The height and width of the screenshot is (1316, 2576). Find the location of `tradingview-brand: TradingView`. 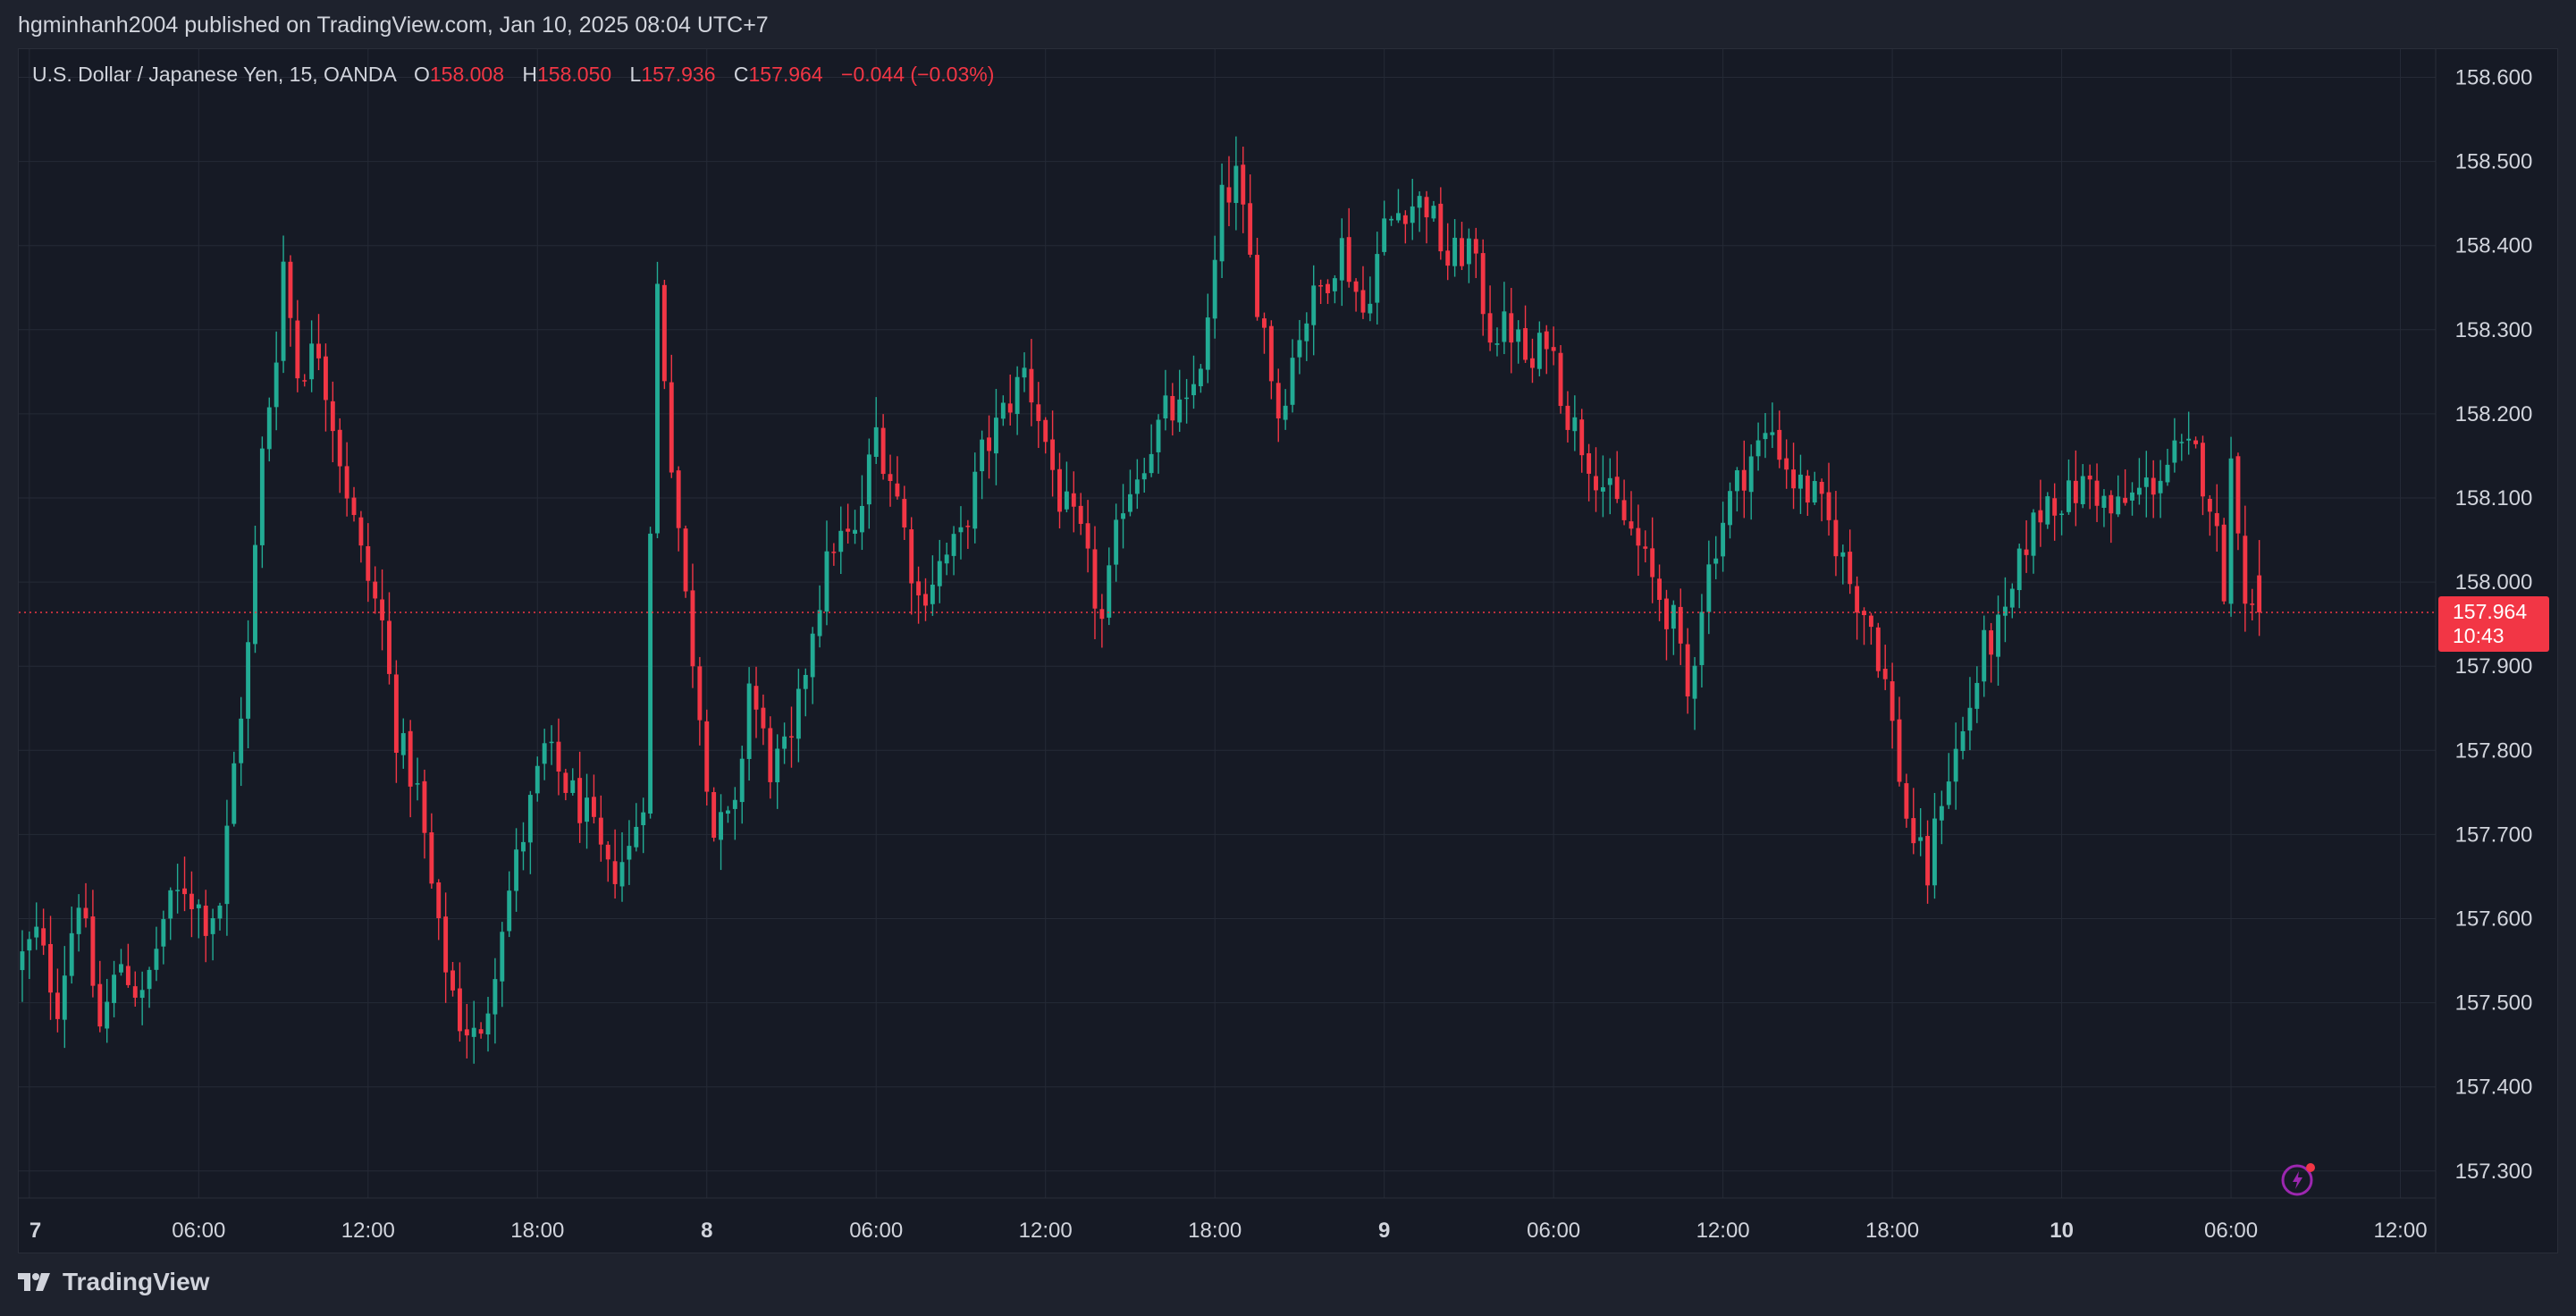

tradingview-brand: TradingView is located at coordinates (114, 1282).